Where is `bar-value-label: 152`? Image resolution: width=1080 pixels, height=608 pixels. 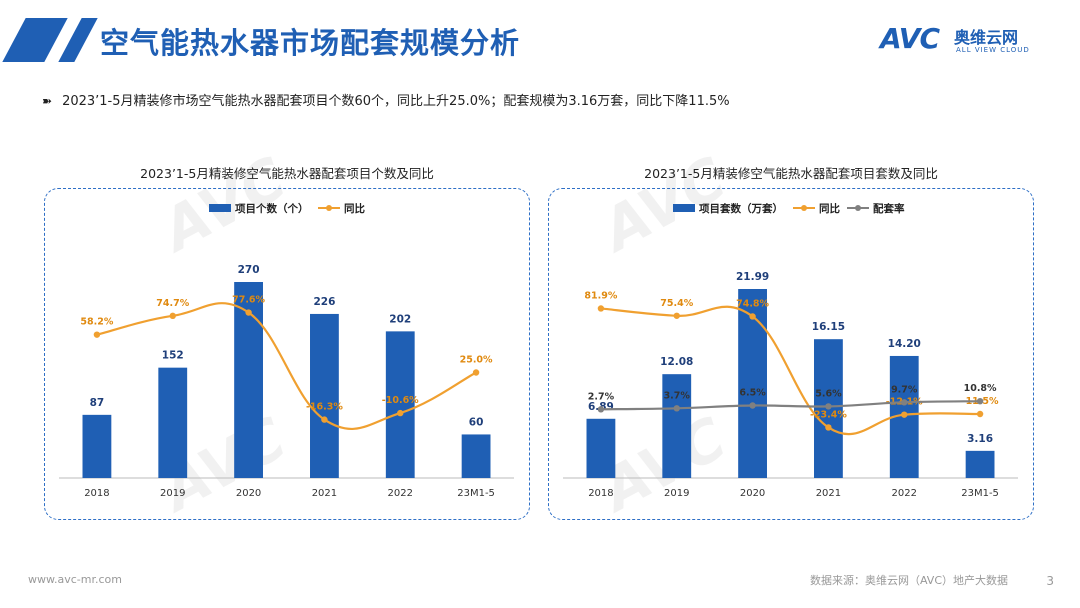
bar-value-label: 152 is located at coordinates (173, 356).